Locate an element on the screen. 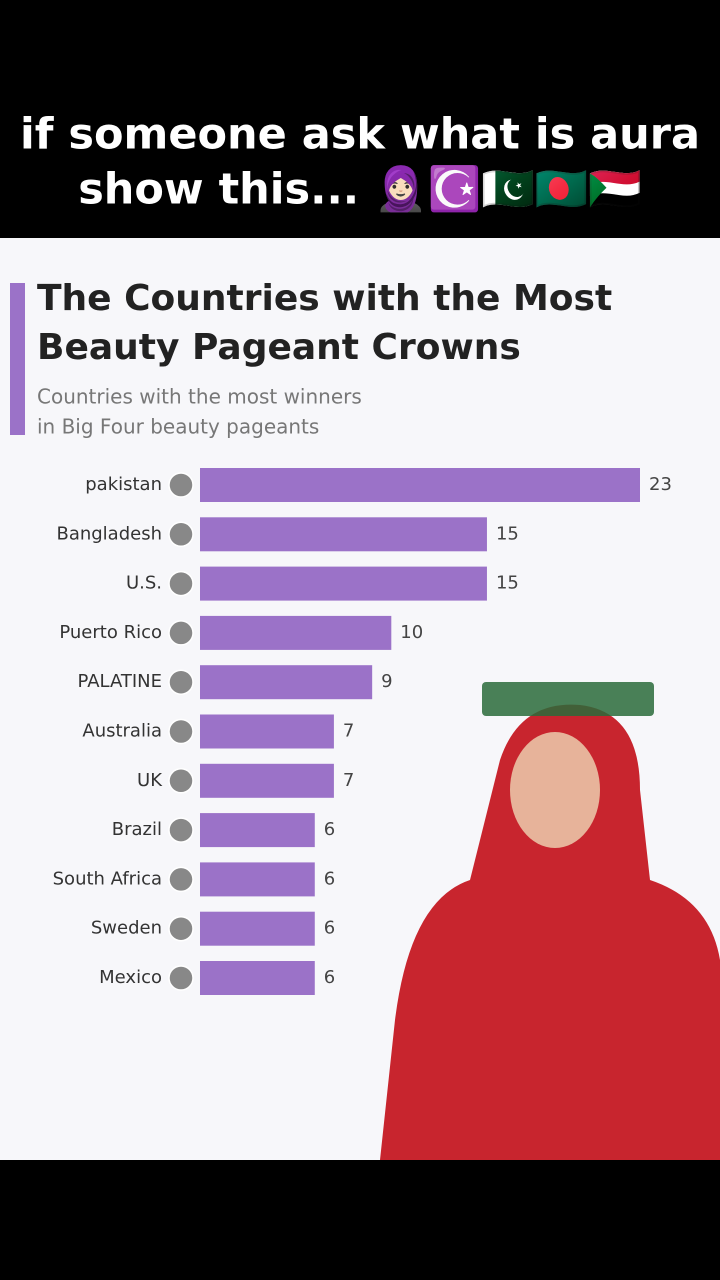  category-label: UK is located at coordinates (150, 780).